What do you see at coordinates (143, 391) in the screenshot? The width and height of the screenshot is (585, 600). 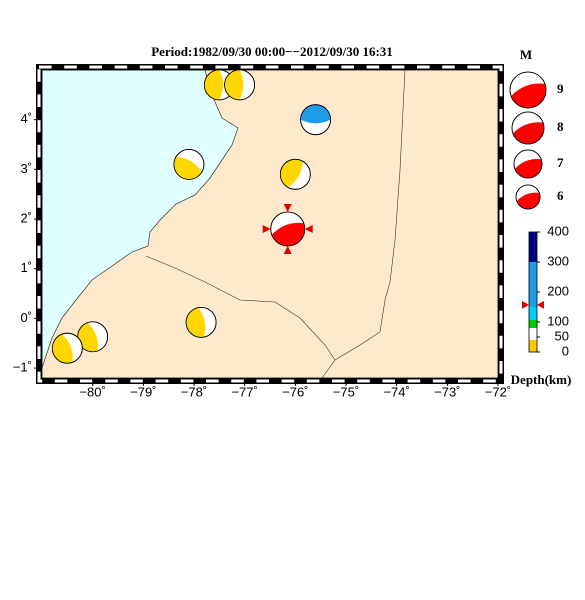 I see `lon-tick-label: −79˚` at bounding box center [143, 391].